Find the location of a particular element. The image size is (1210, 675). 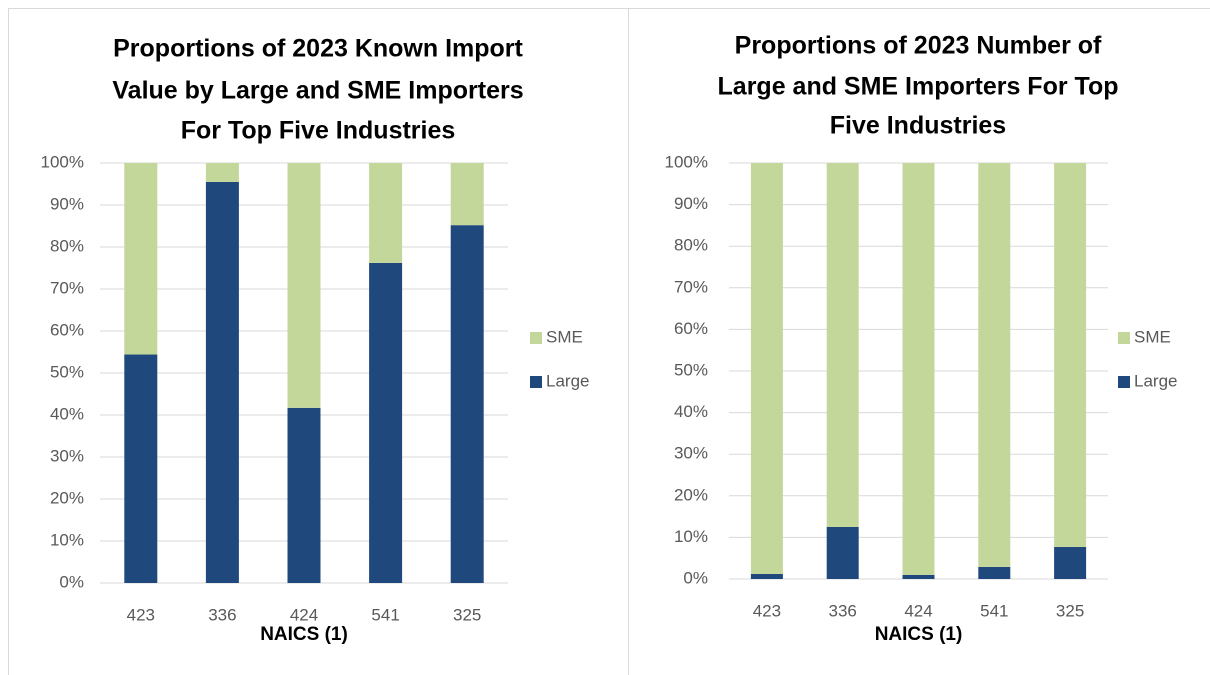

chart-title: Proportions of 2023 Number of is located at coordinates (918, 46).